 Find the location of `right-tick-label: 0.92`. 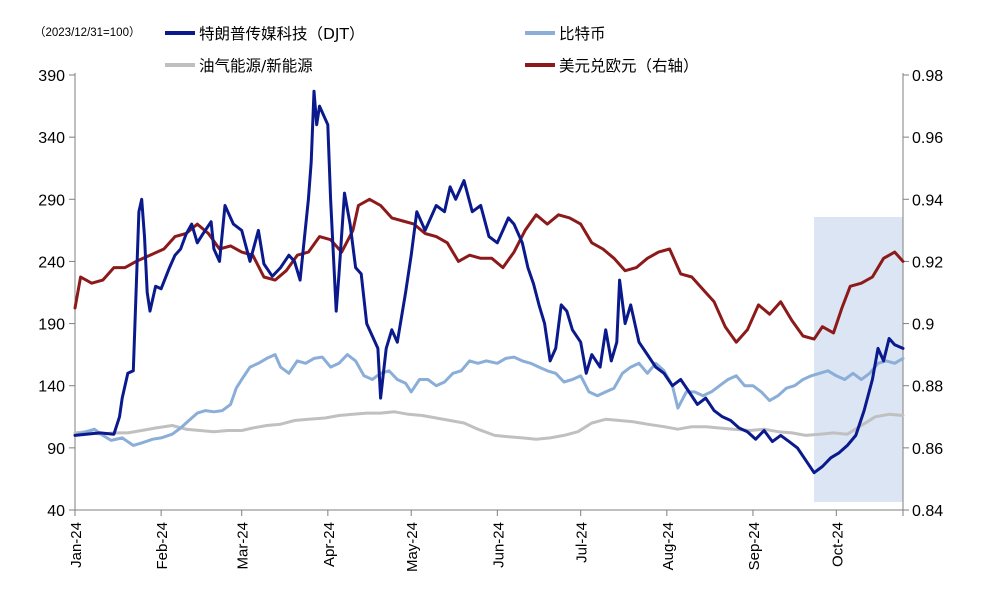

right-tick-label: 0.92 is located at coordinates (927, 262).